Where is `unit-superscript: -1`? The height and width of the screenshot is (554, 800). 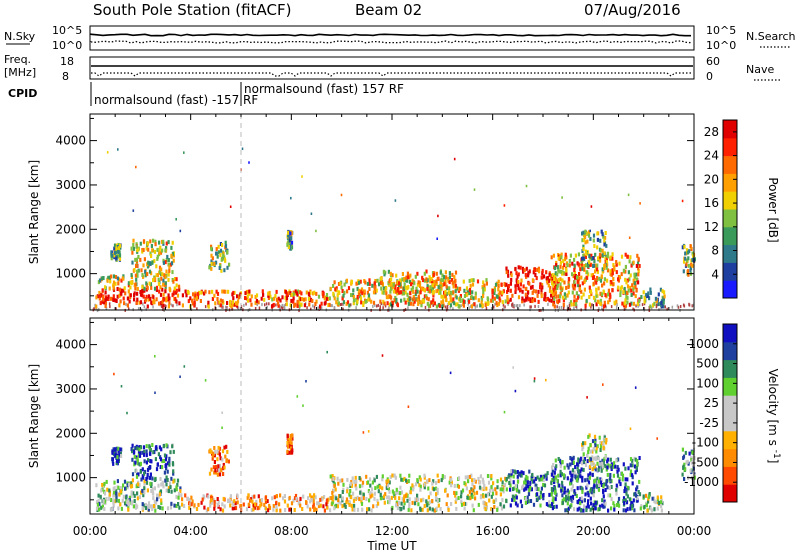 unit-superscript: -1 is located at coordinates (776, 454).